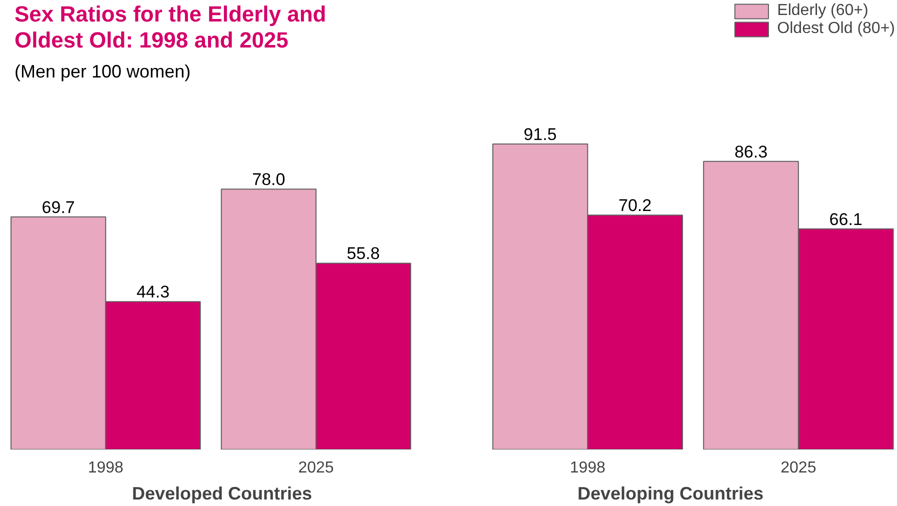 The image size is (897, 506). I want to click on data-label: 44.3, so click(153, 292).